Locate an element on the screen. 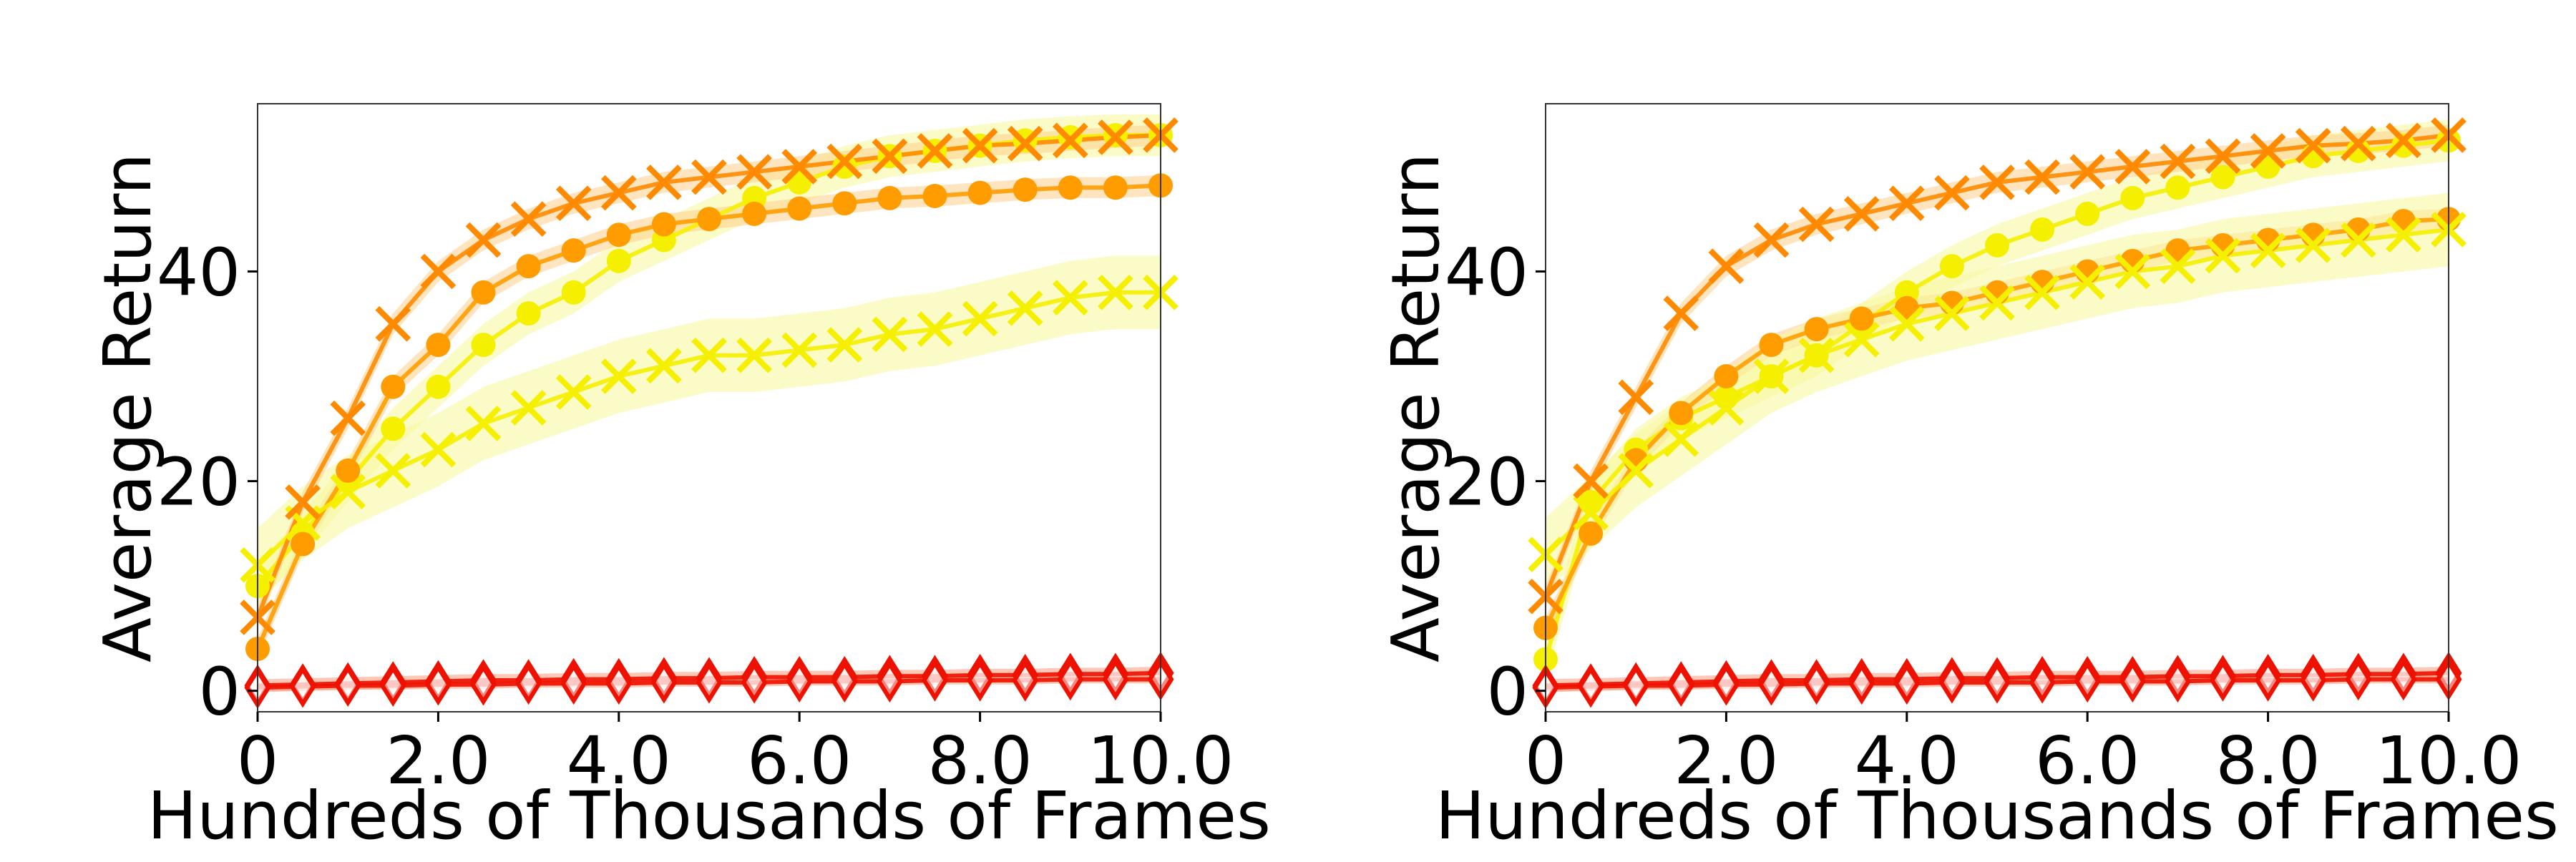 The height and width of the screenshot is (862, 2576). y-tick-label: 20 is located at coordinates (198, 483).